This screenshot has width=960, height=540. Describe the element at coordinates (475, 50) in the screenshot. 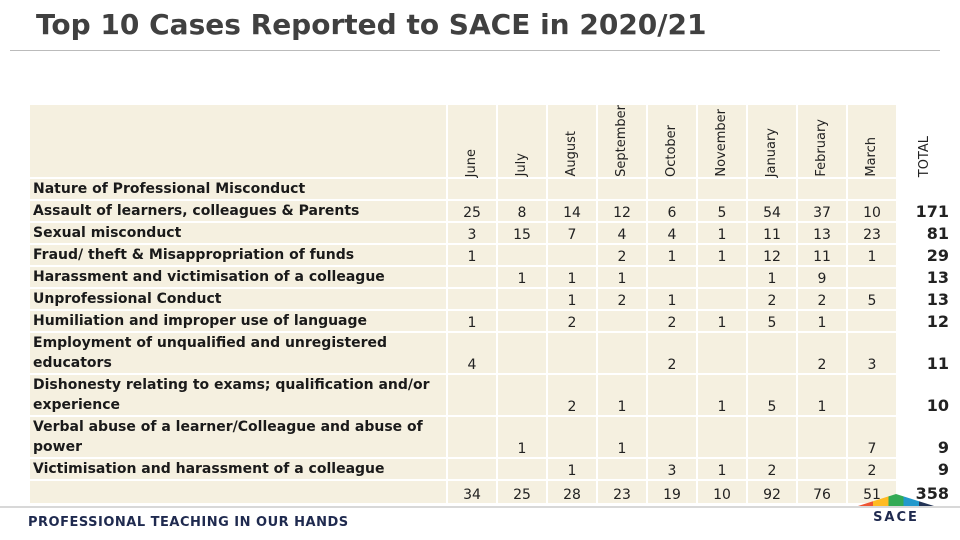

I see `title-rule` at that location.